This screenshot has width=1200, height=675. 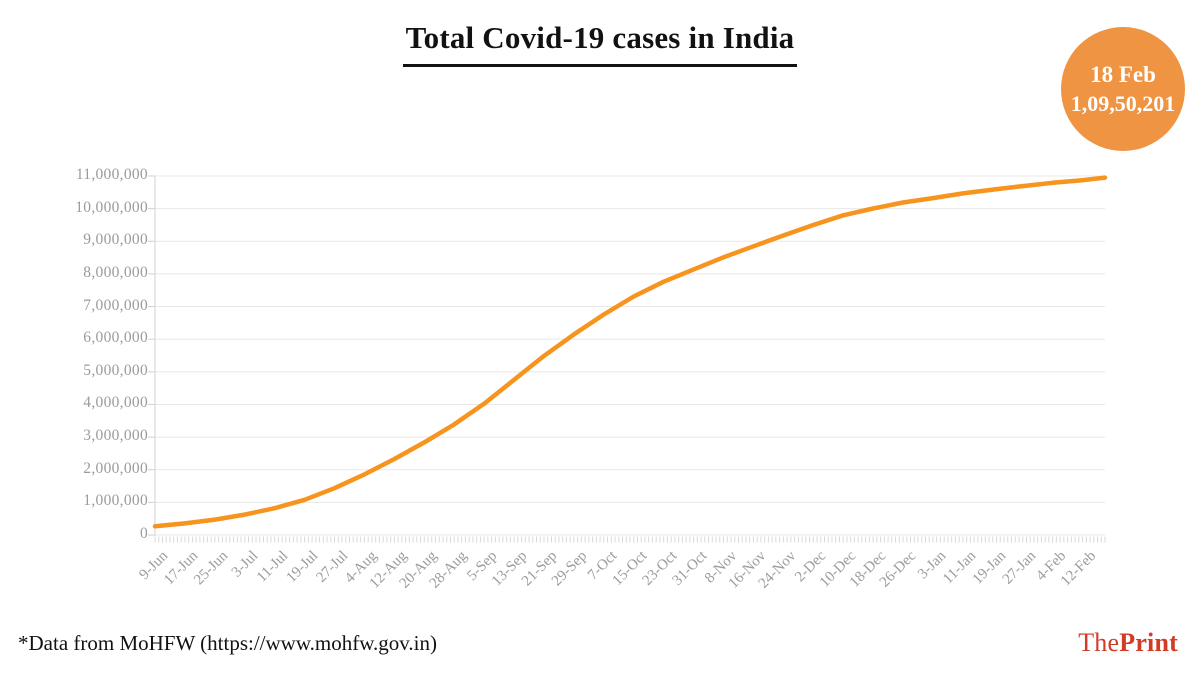 I want to click on x-tick-label: 12-Aug, so click(x=388, y=570).